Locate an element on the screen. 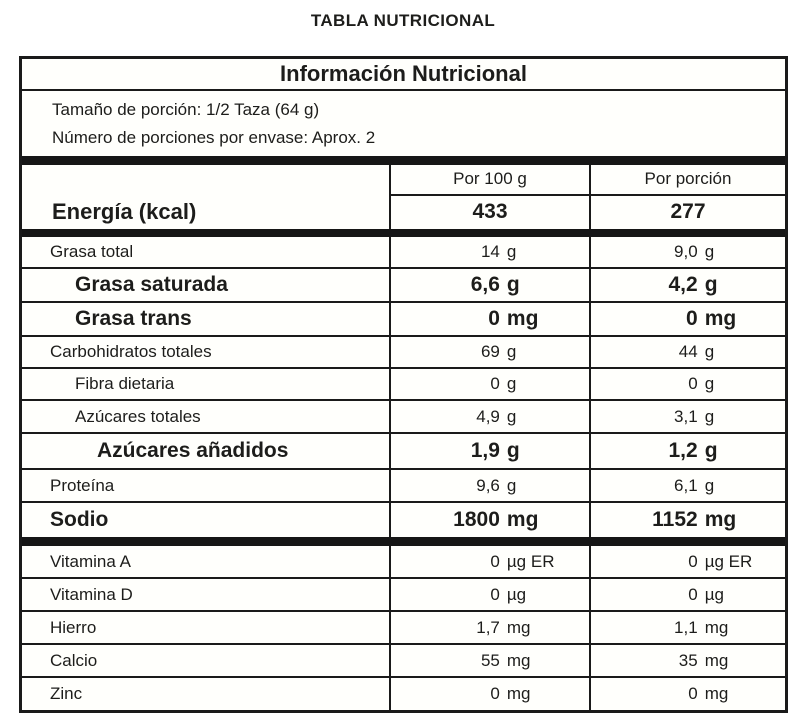 The image size is (806, 728). value-per-serving: 4,2 g is located at coordinates (687, 285).